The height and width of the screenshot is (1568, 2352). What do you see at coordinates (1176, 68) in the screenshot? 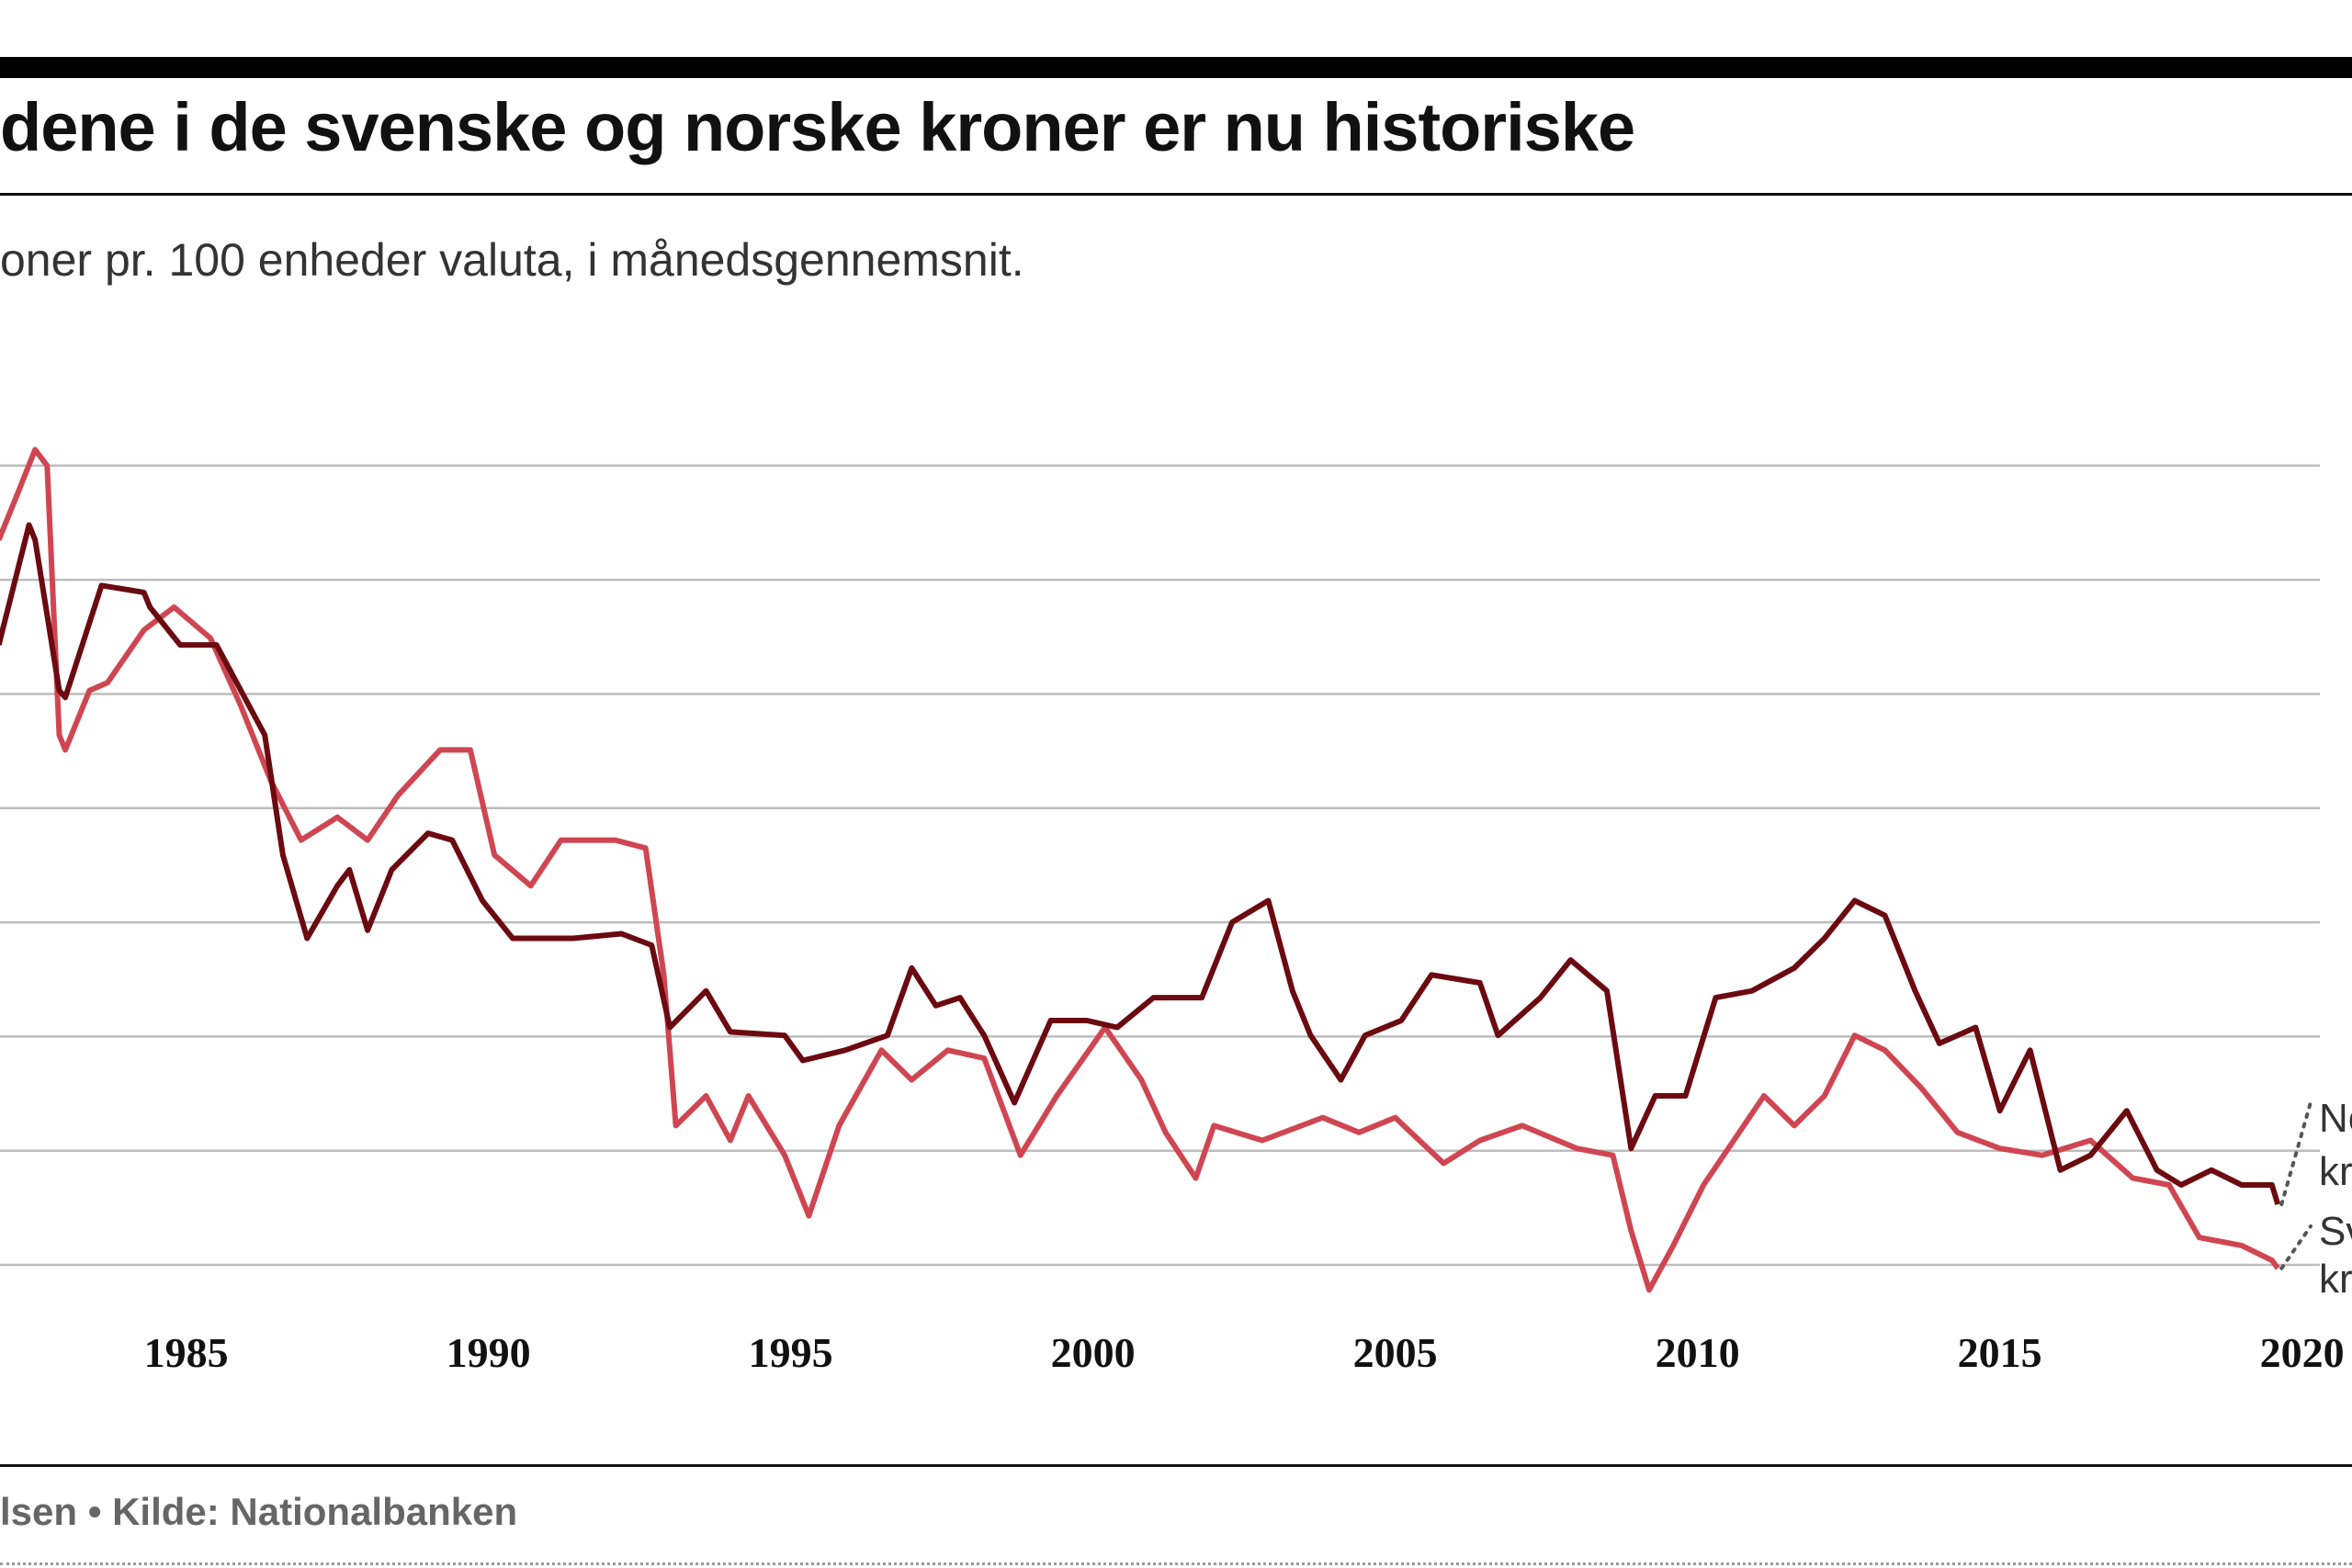
I see `top-bar` at bounding box center [1176, 68].